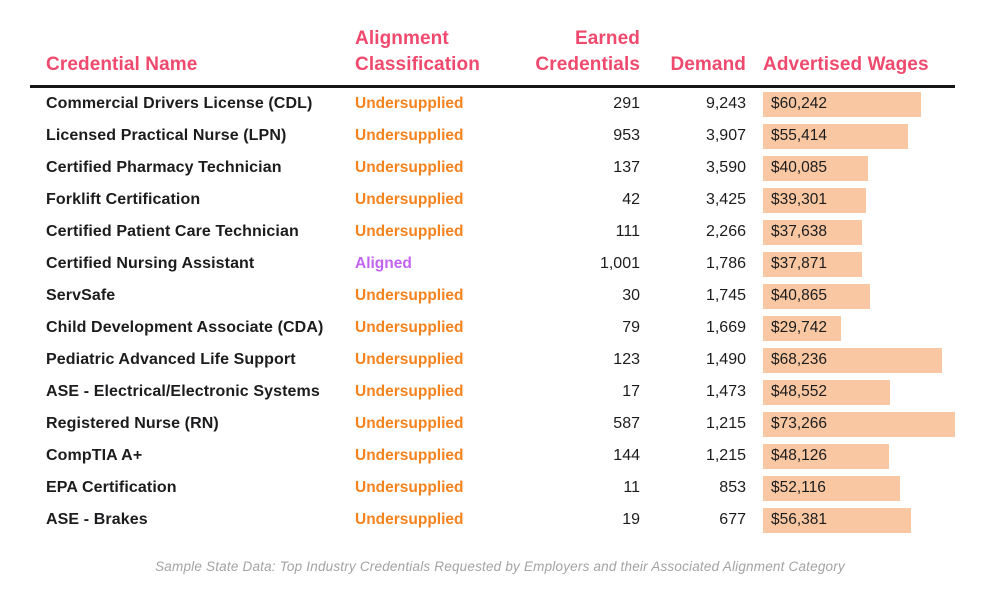 Image resolution: width=1000 pixels, height=602 pixels. Describe the element at coordinates (122, 64) in the screenshot. I see `header-credential-name: Credential Name` at that location.